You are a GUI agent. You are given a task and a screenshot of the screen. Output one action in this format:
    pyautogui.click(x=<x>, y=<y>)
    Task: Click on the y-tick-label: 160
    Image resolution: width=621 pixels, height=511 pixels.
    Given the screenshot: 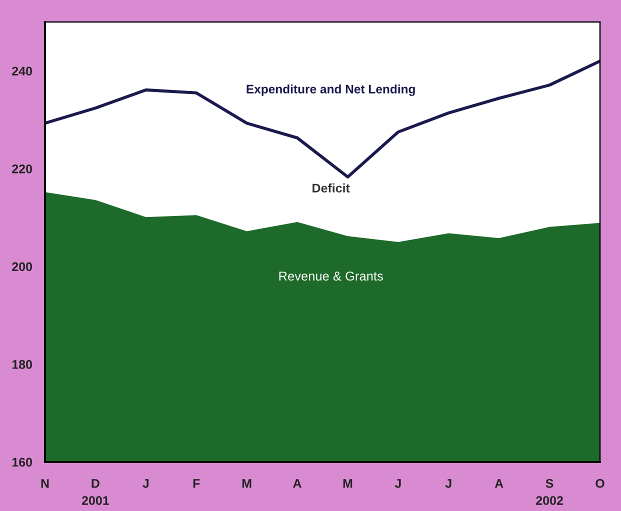 What is the action you would take?
    pyautogui.click(x=22, y=462)
    